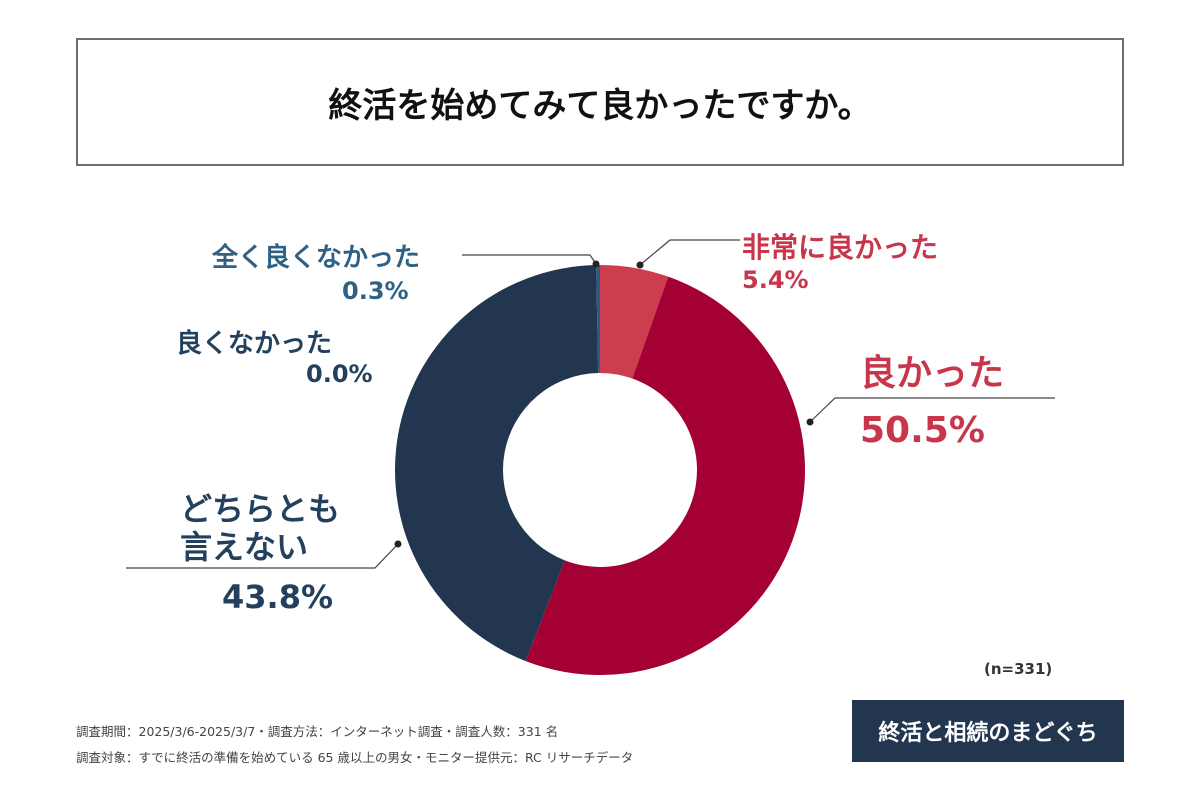 The width and height of the screenshot is (1200, 800). Describe the element at coordinates (922, 430) in the screenshot. I see `slice-value-1: 50.5%` at that location.